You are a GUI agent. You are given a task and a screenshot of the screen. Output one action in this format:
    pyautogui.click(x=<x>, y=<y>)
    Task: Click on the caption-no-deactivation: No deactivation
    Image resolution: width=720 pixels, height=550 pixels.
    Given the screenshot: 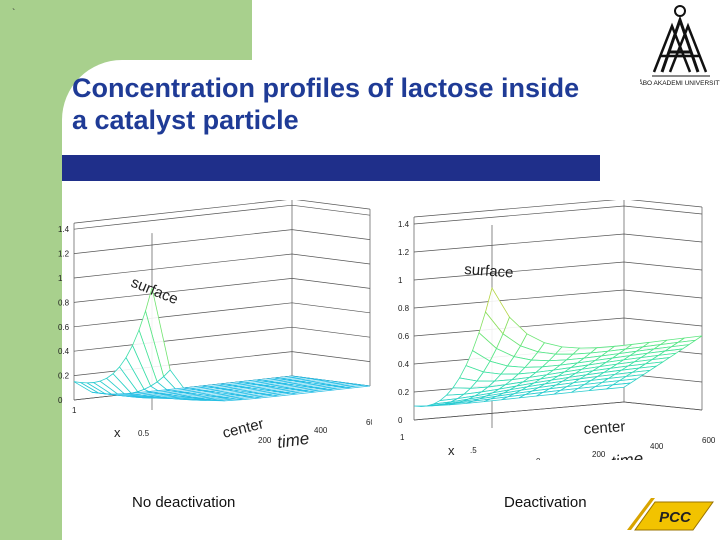 What is the action you would take?
    pyautogui.click(x=184, y=502)
    